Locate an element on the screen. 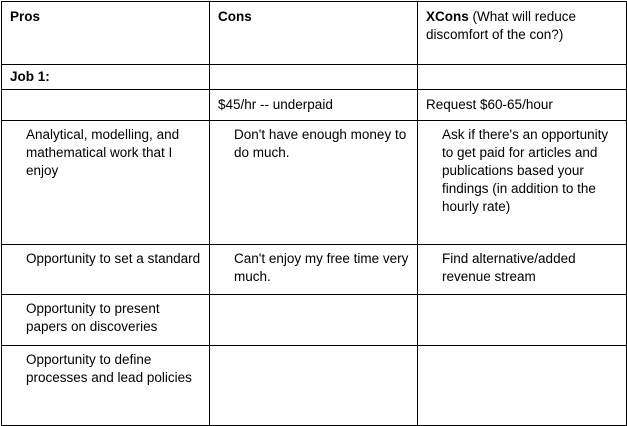 The image size is (627, 426). header-xcons-label: XCons is located at coordinates (447, 16).